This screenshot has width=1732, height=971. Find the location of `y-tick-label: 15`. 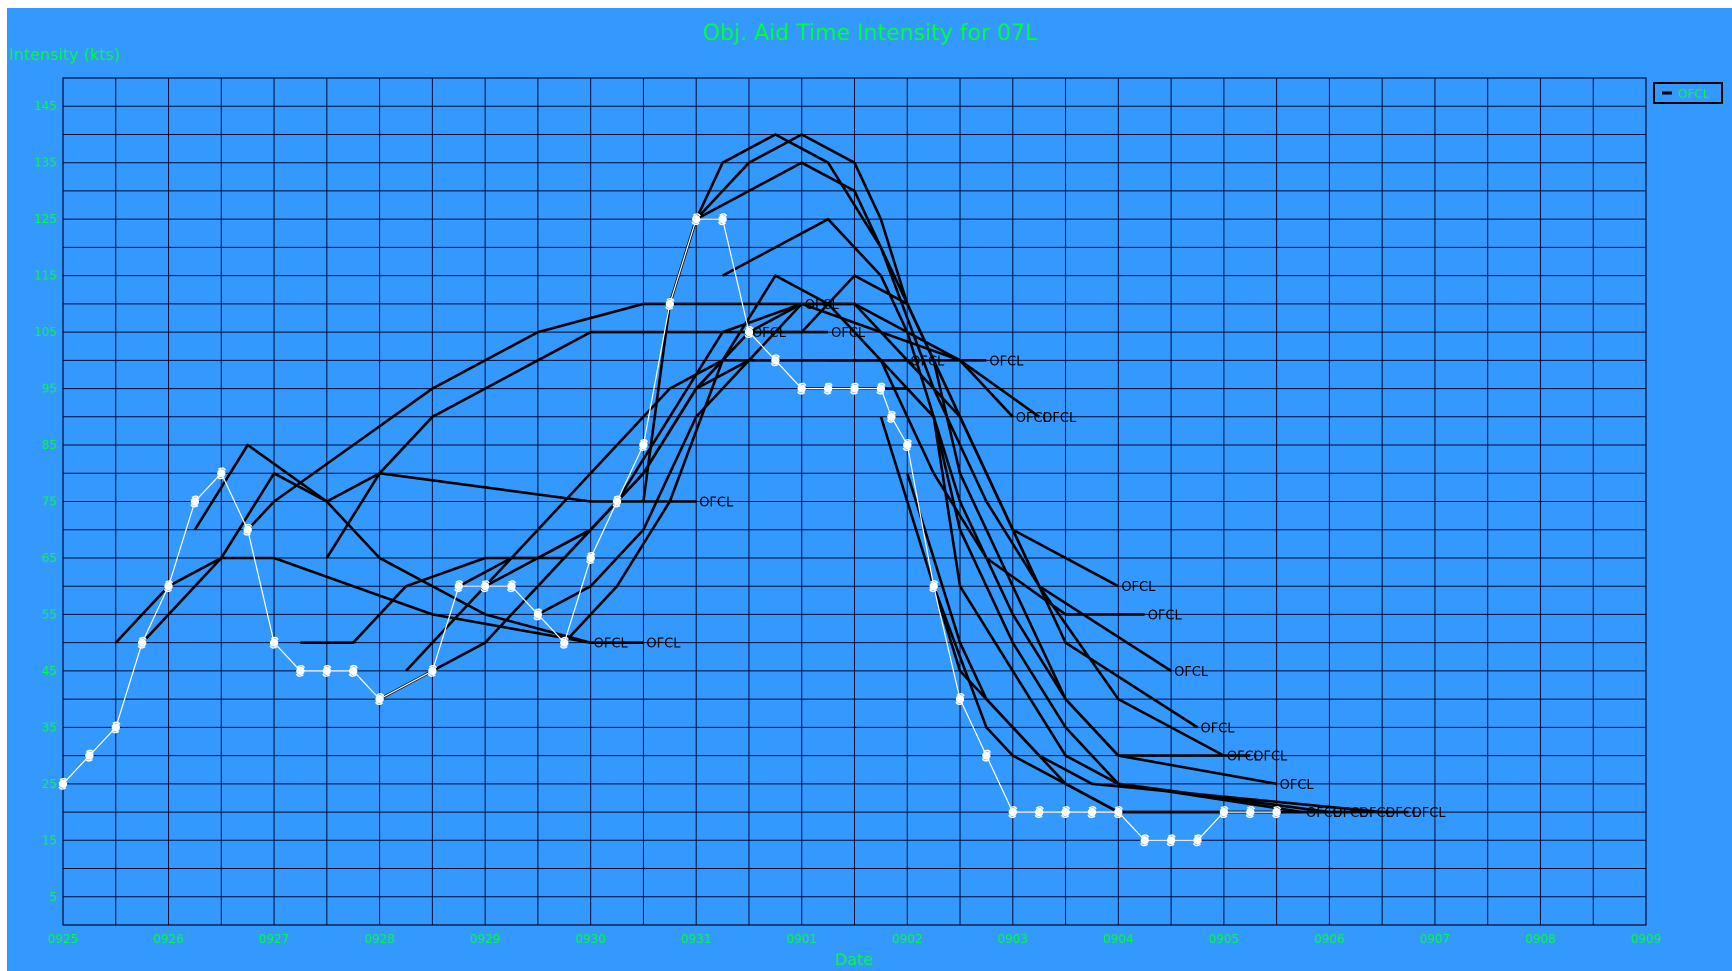

y-tick-label: 15 is located at coordinates (49, 840).